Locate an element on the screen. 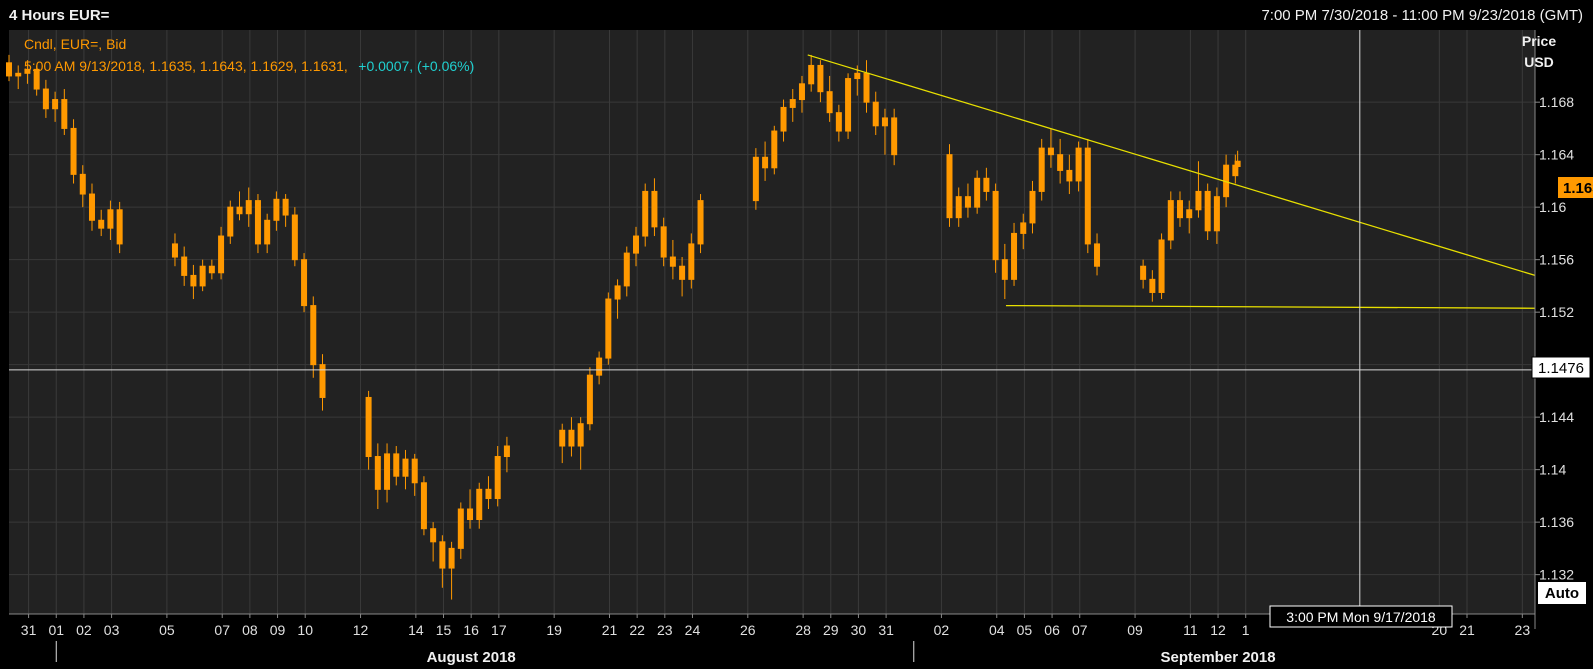 This screenshot has height=669, width=1593. y-tick-label: 1.132 is located at coordinates (1556, 575).